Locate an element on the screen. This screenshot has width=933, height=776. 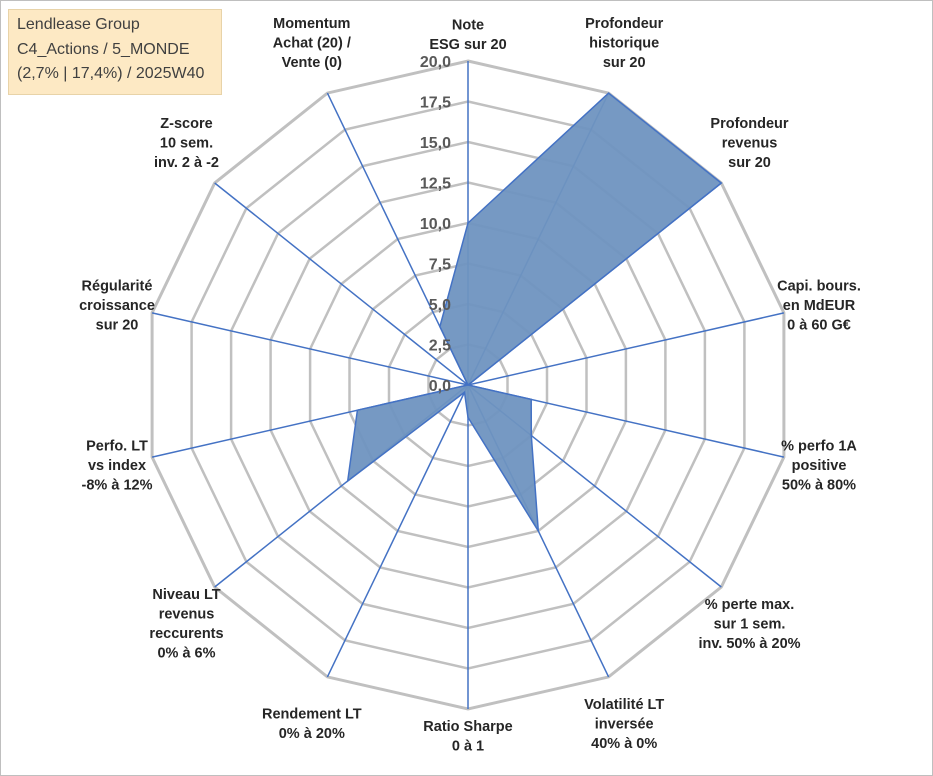
tick-label: 10,0 is located at coordinates (435, 224).